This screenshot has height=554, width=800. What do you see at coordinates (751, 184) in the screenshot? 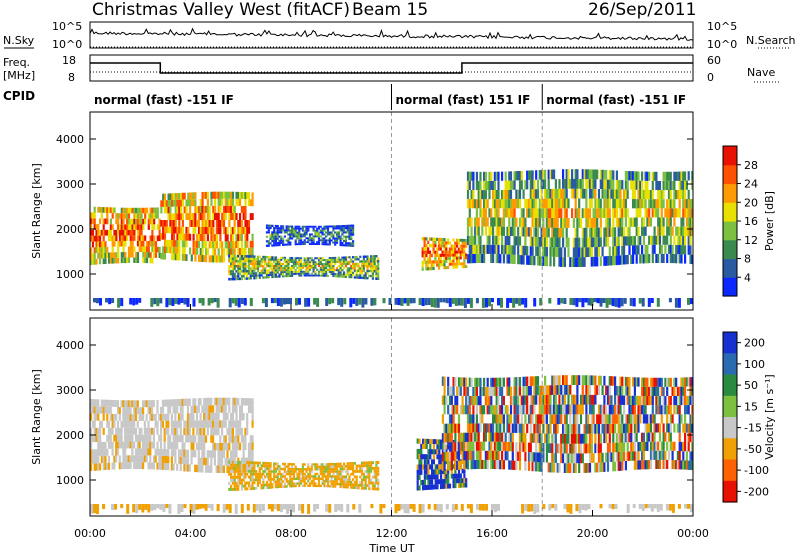
I see `colorbar-tick-label: 24` at bounding box center [751, 184].